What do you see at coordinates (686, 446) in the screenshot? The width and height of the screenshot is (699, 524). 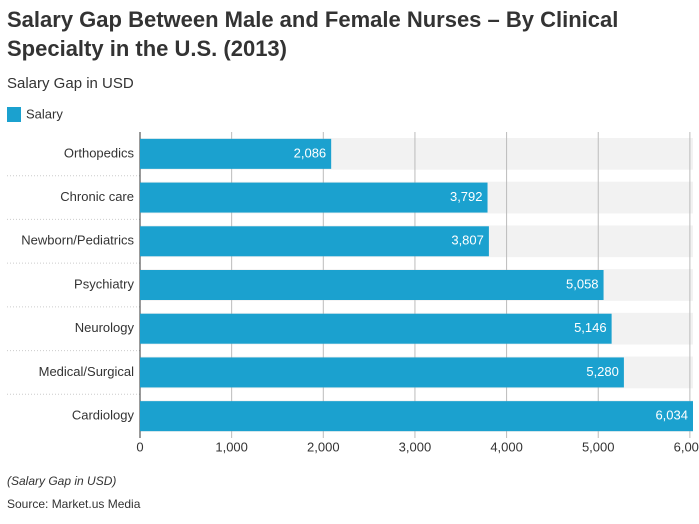 I see `x-tick-label: 6,000` at bounding box center [686, 446].